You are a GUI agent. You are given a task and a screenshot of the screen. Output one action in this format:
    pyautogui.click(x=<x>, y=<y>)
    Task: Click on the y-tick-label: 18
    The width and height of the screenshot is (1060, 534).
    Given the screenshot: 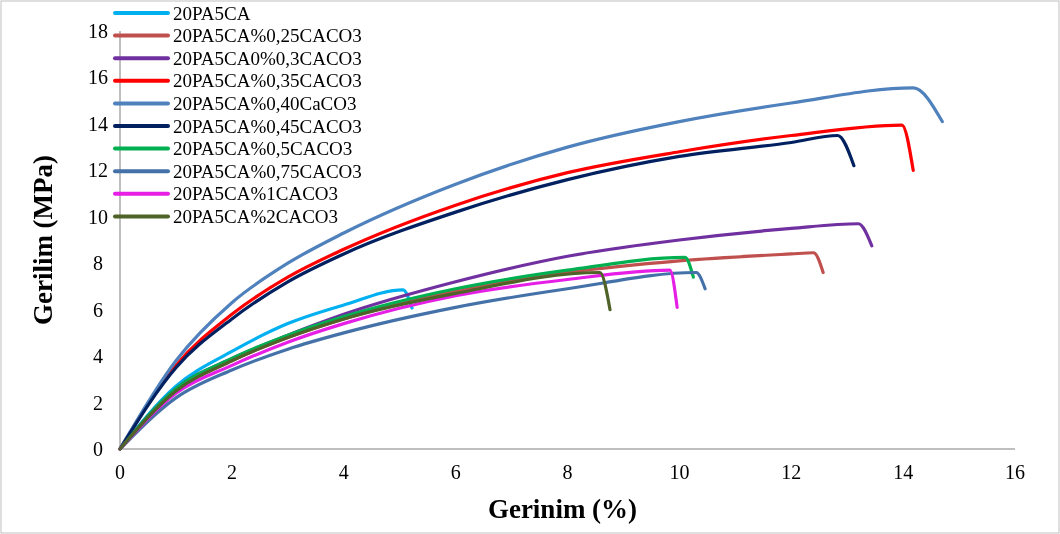 What is the action you would take?
    pyautogui.click(x=98, y=31)
    